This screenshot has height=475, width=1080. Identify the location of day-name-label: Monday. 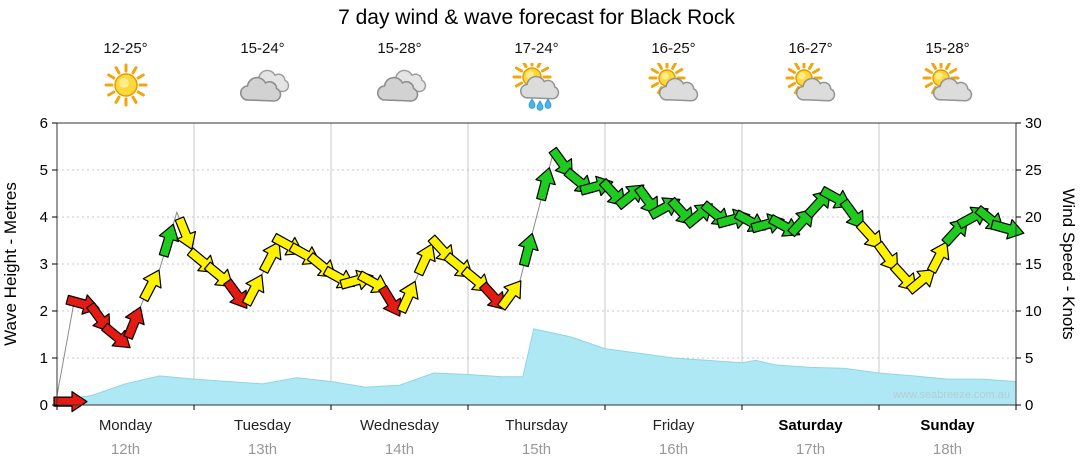
(125, 425).